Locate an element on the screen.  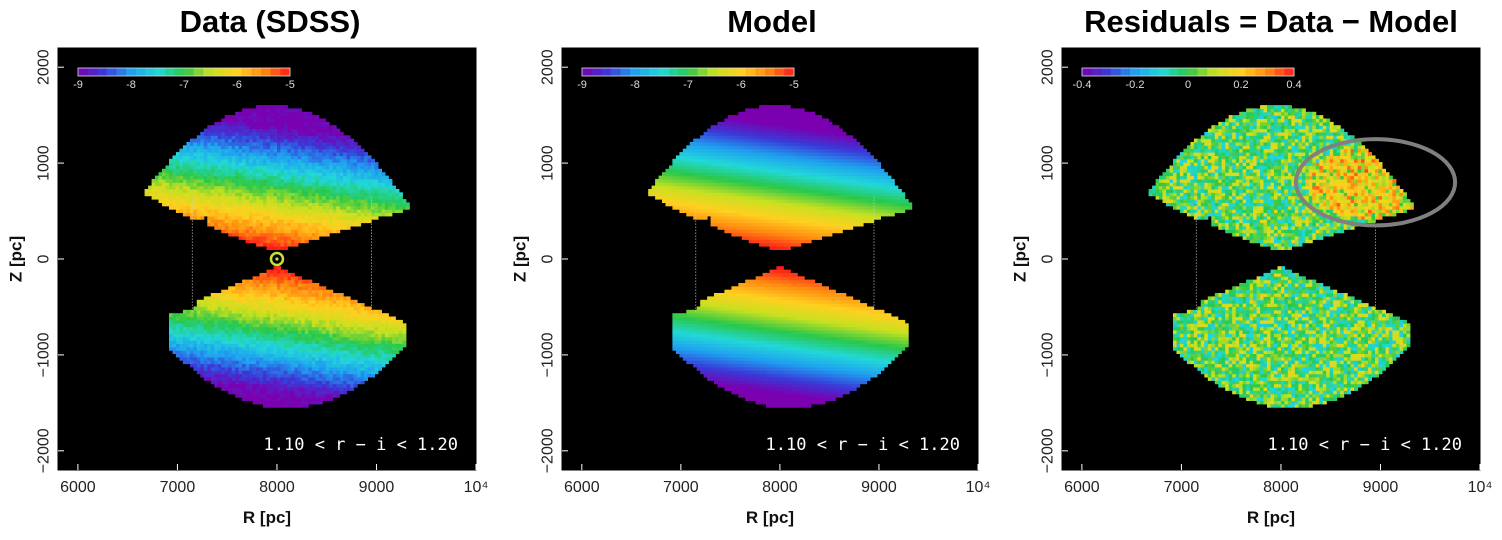
colorbar-segment is located at coordinates (217, 72).